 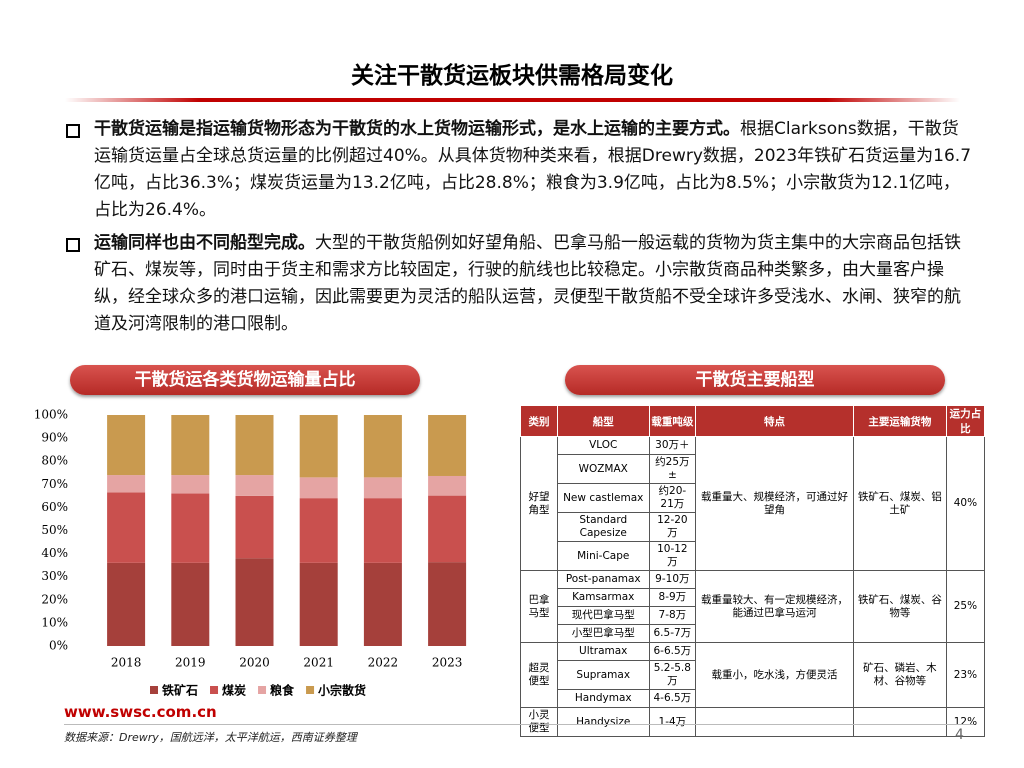 What do you see at coordinates (539, 421) in the screenshot?
I see `header-cell: 类别` at bounding box center [539, 421].